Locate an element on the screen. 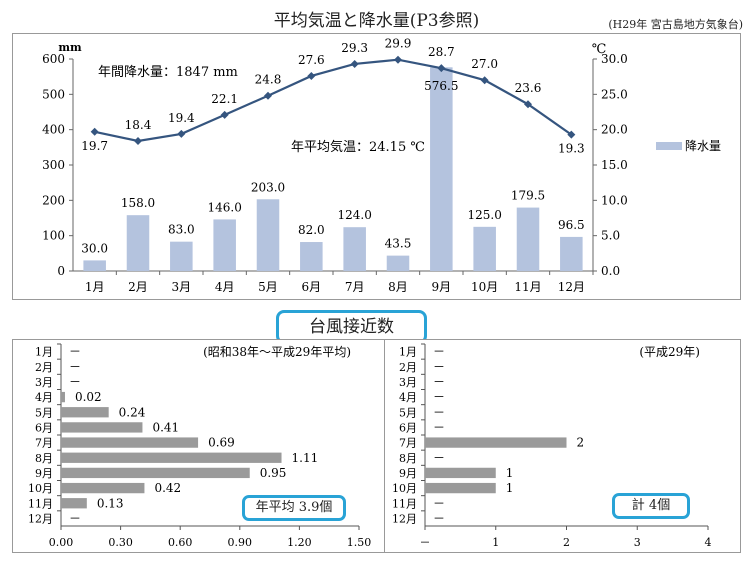 The height and width of the screenshot is (565, 753). left-tick-label: 500 is located at coordinates (53, 94).